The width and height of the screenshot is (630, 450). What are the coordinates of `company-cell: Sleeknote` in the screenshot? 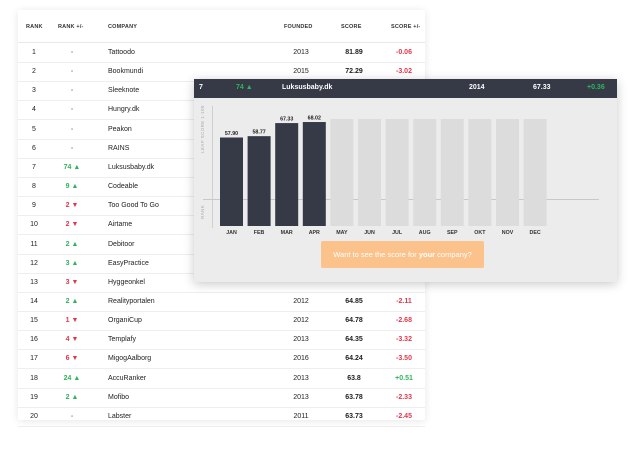 It's located at (124, 91).